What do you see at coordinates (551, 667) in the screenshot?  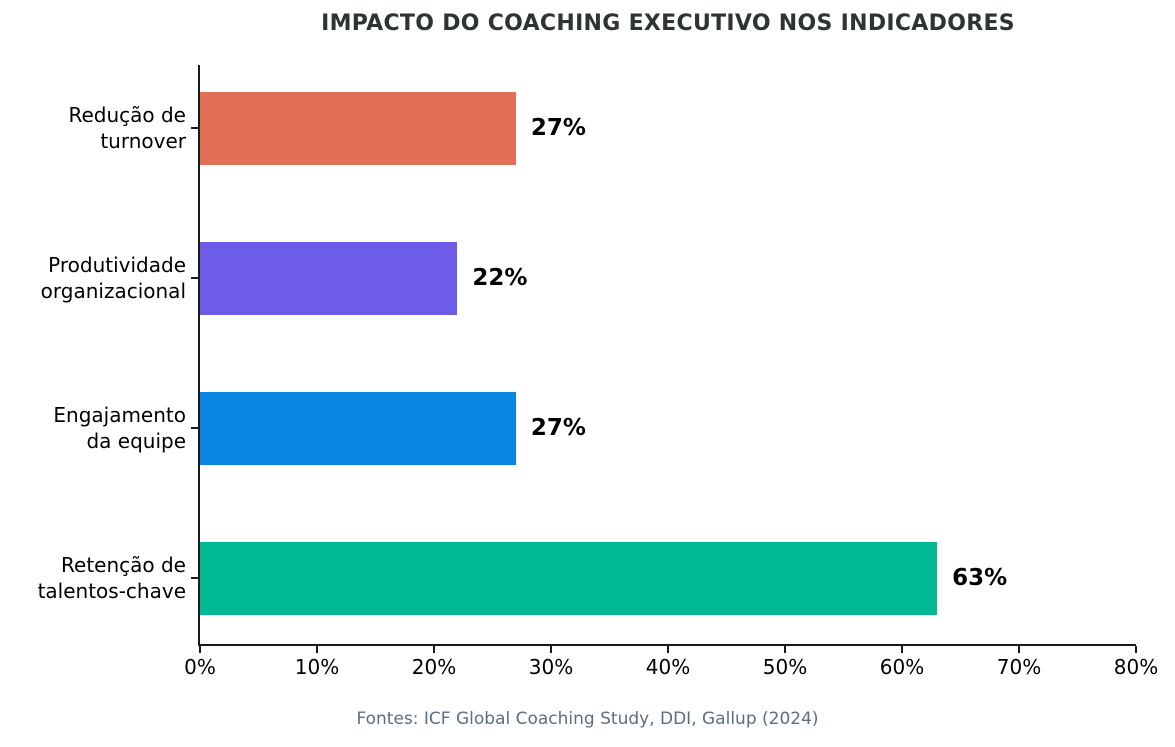 I see `x-axis-tick-label-4: 30%` at bounding box center [551, 667].